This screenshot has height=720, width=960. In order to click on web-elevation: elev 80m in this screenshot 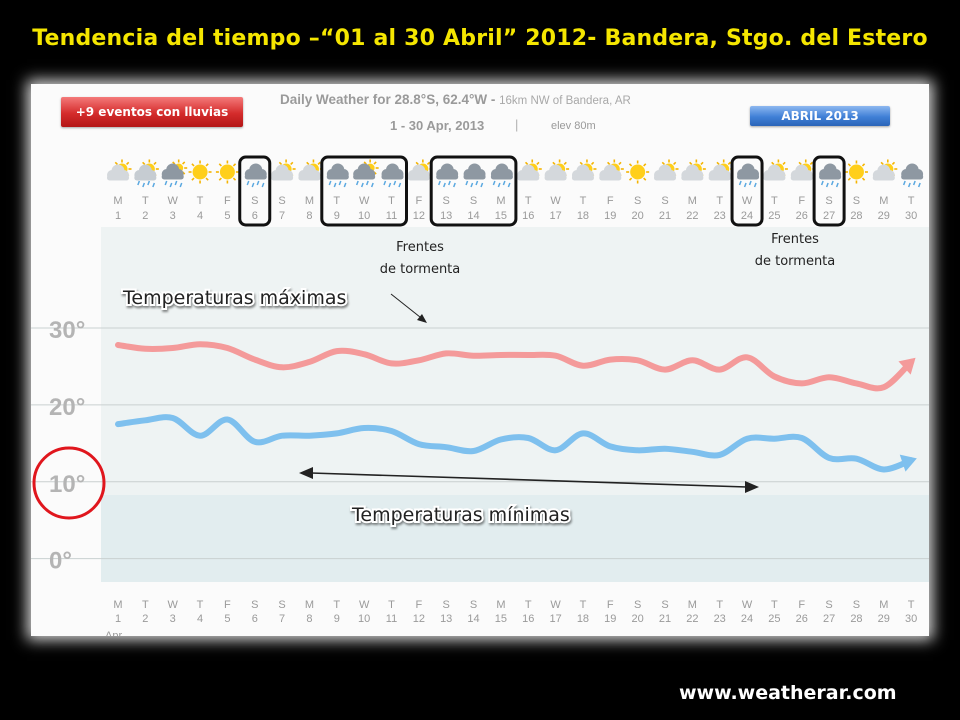, I will do `click(573, 126)`.